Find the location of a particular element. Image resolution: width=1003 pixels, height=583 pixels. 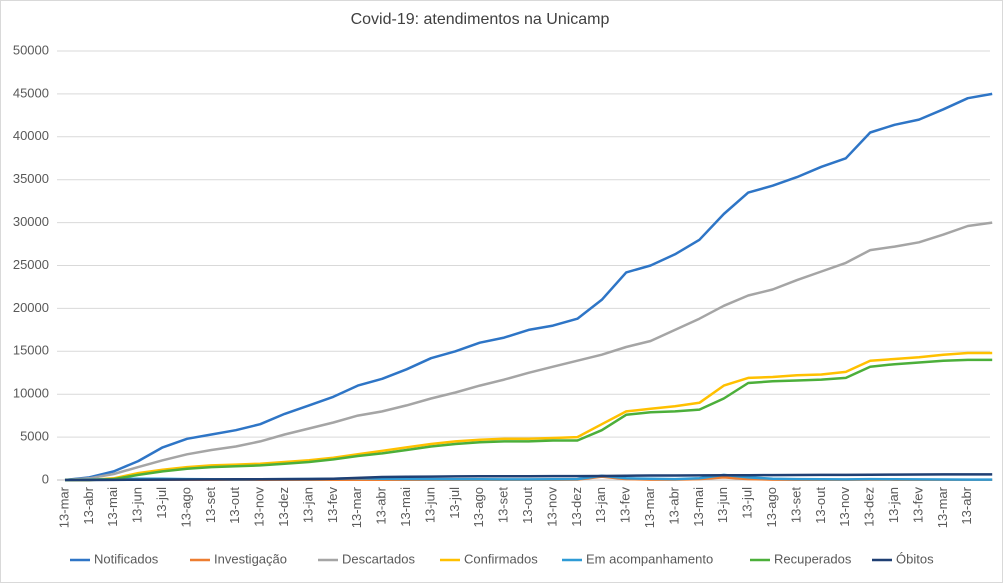

legend-label: Confirmados is located at coordinates (501, 558).